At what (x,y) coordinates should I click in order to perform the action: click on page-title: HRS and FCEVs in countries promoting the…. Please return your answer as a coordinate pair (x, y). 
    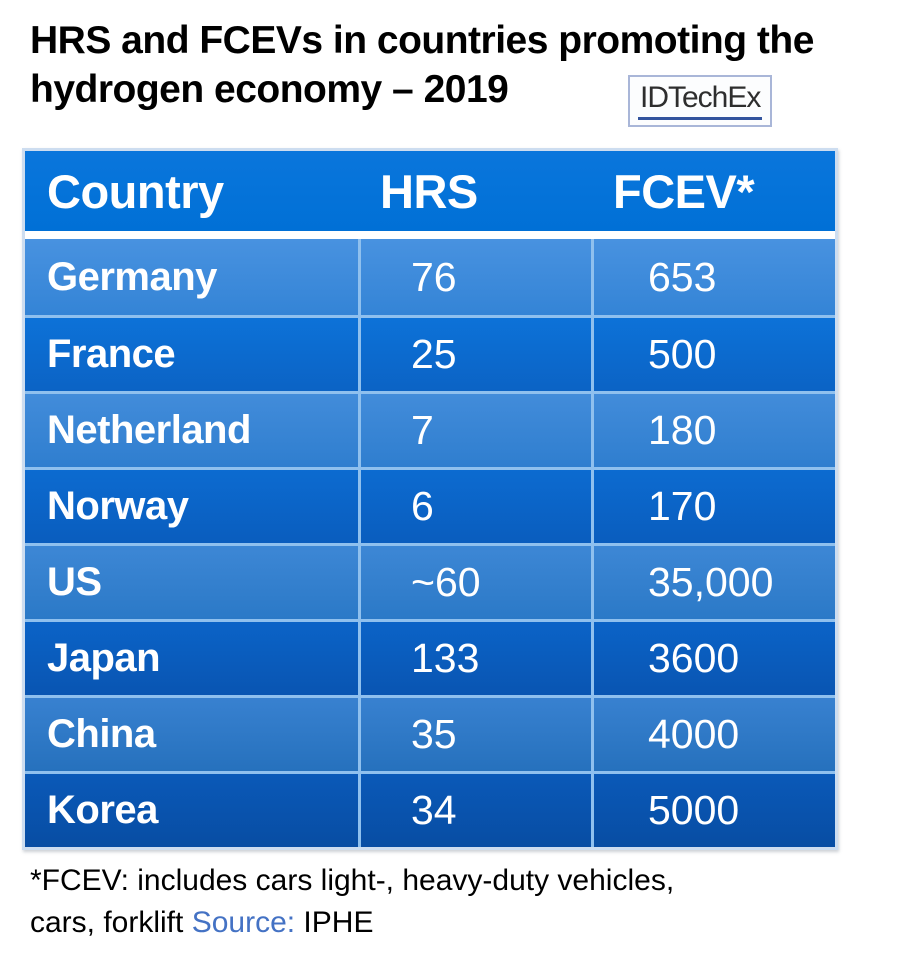
    Looking at the image, I should click on (422, 65).